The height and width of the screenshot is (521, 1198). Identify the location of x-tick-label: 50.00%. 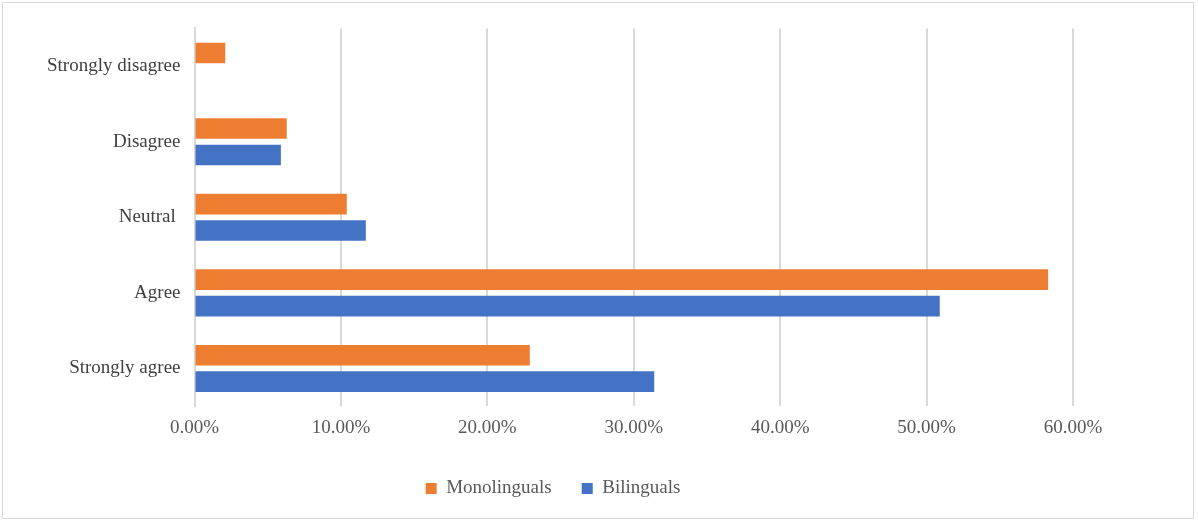
(927, 426).